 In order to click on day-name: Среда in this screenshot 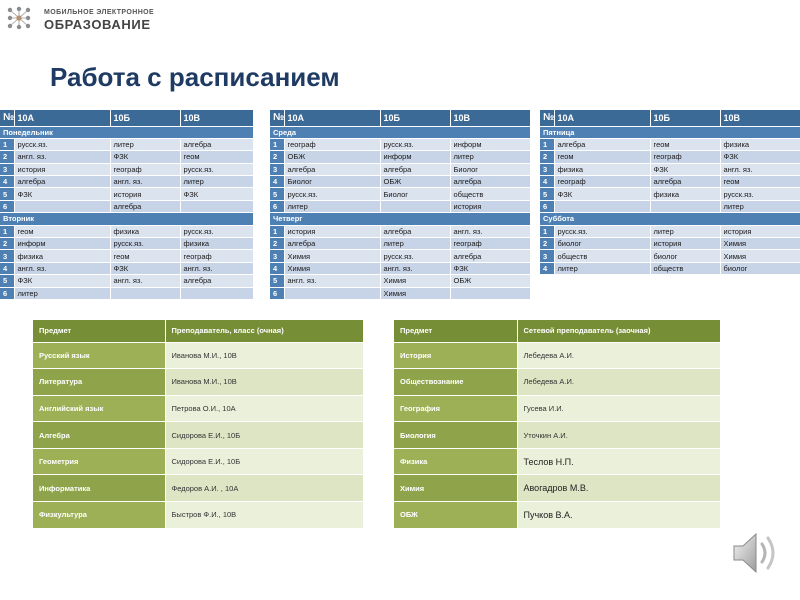, I will do `click(400, 132)`.